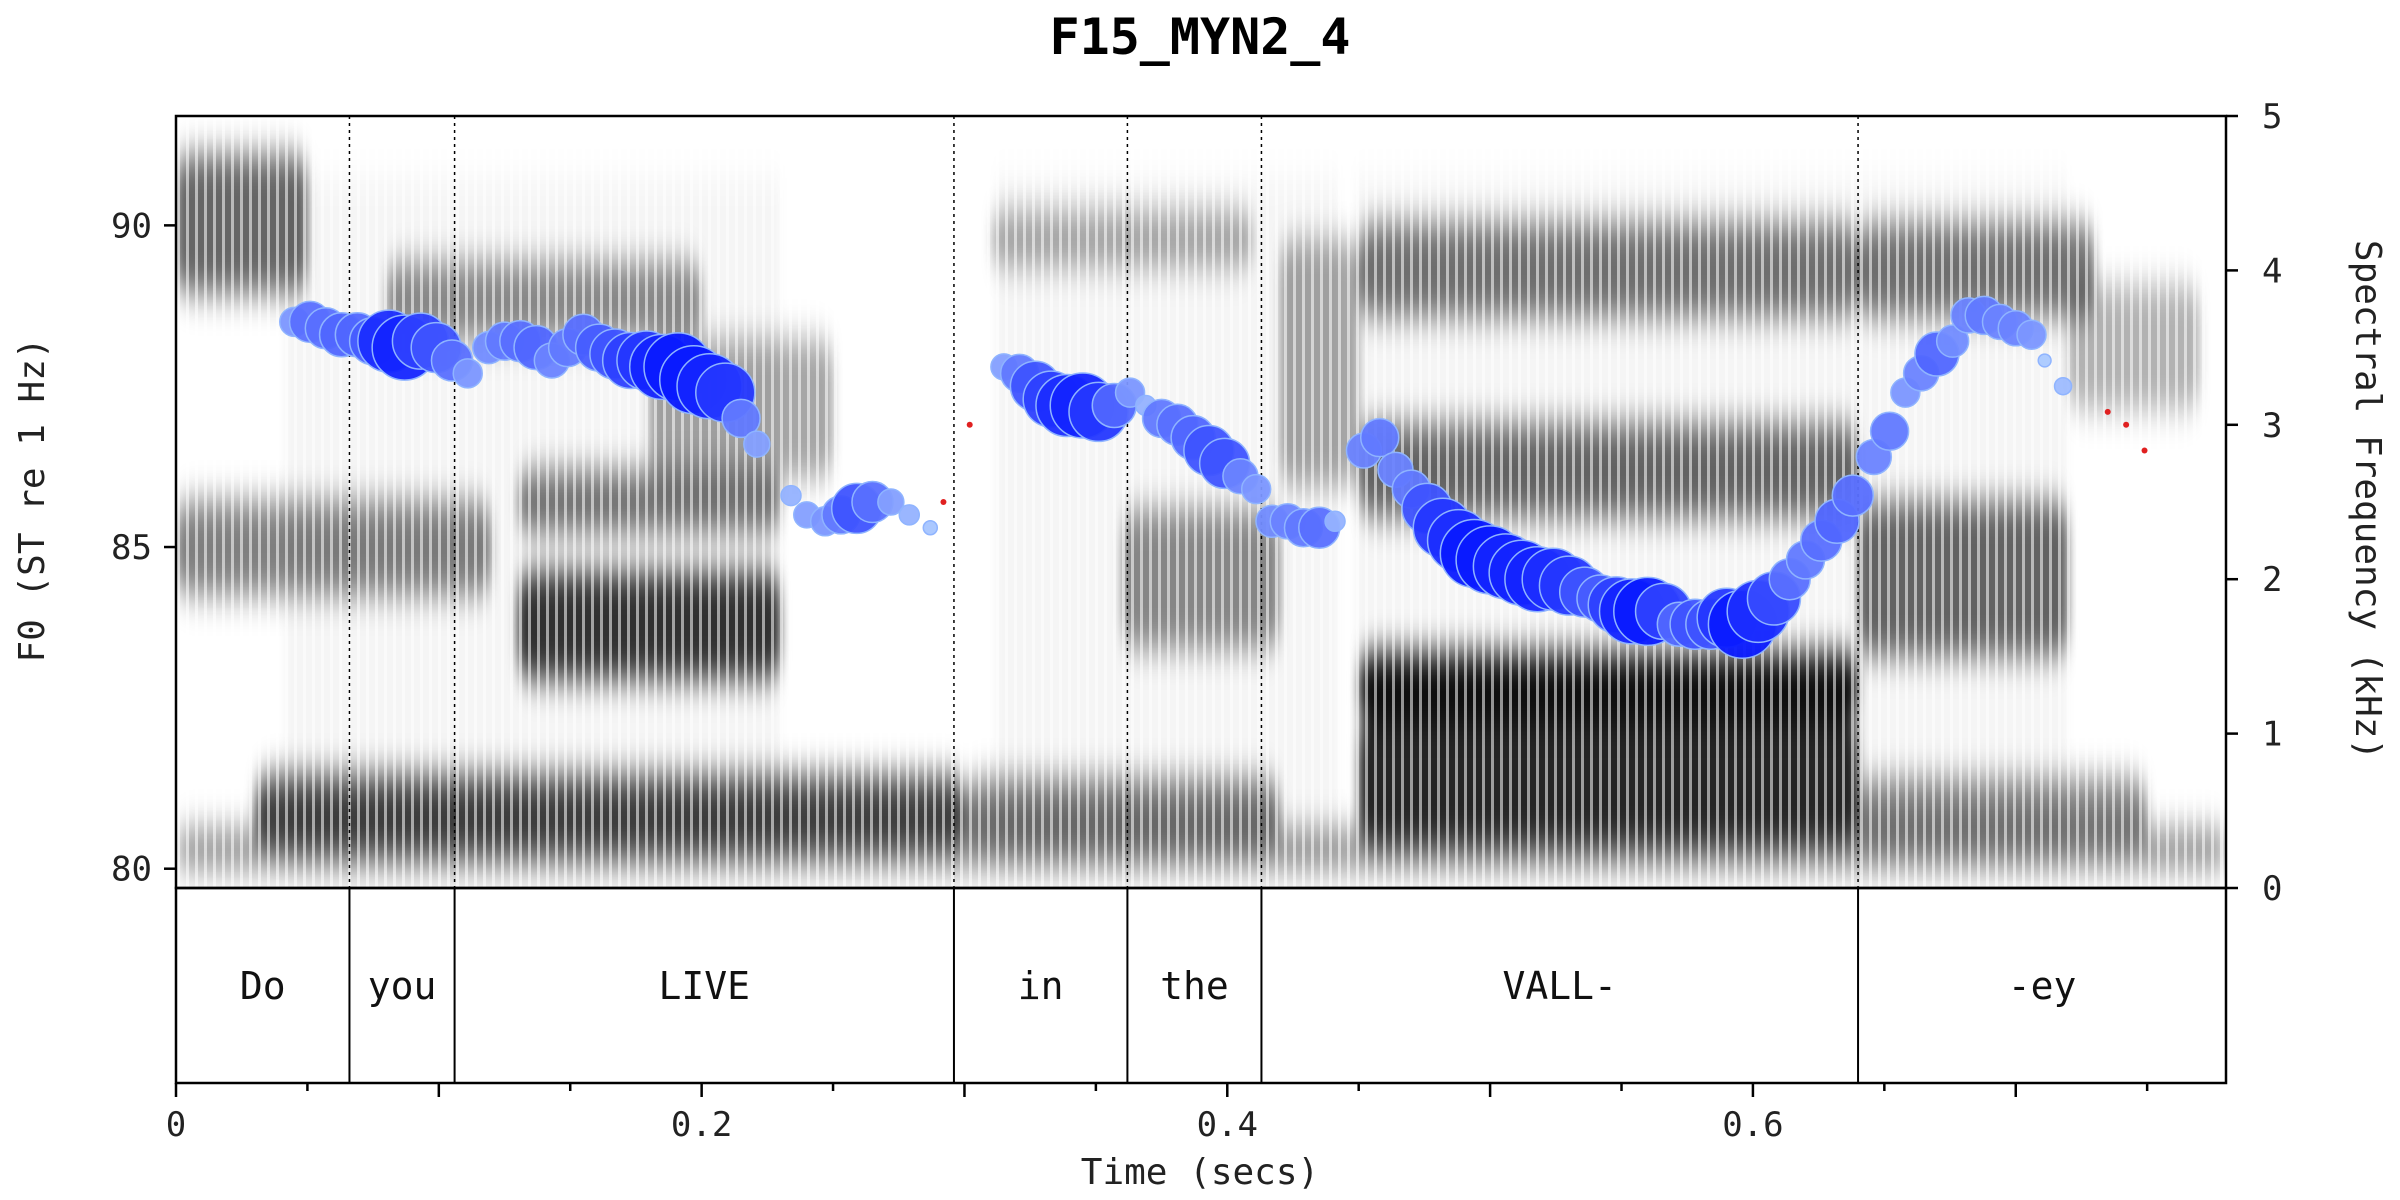 This screenshot has height=1200, width=2400. I want to click on word-tier, so click(1201, 985).